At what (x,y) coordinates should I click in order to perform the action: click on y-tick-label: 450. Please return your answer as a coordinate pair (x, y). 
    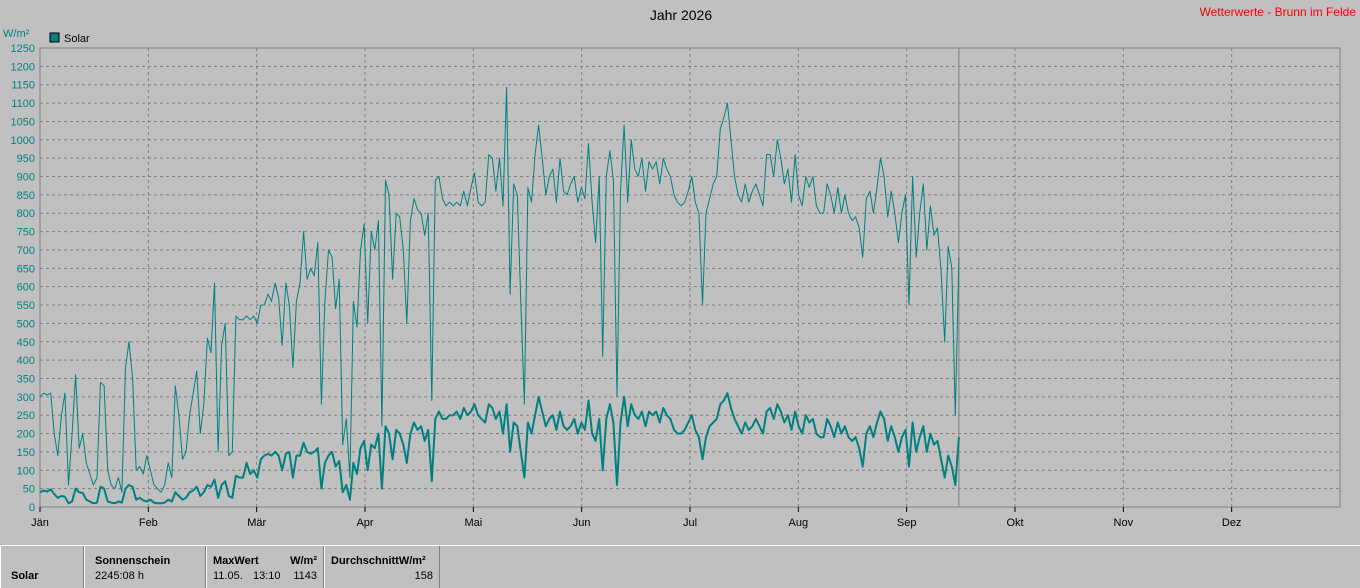
    Looking at the image, I should click on (26, 343).